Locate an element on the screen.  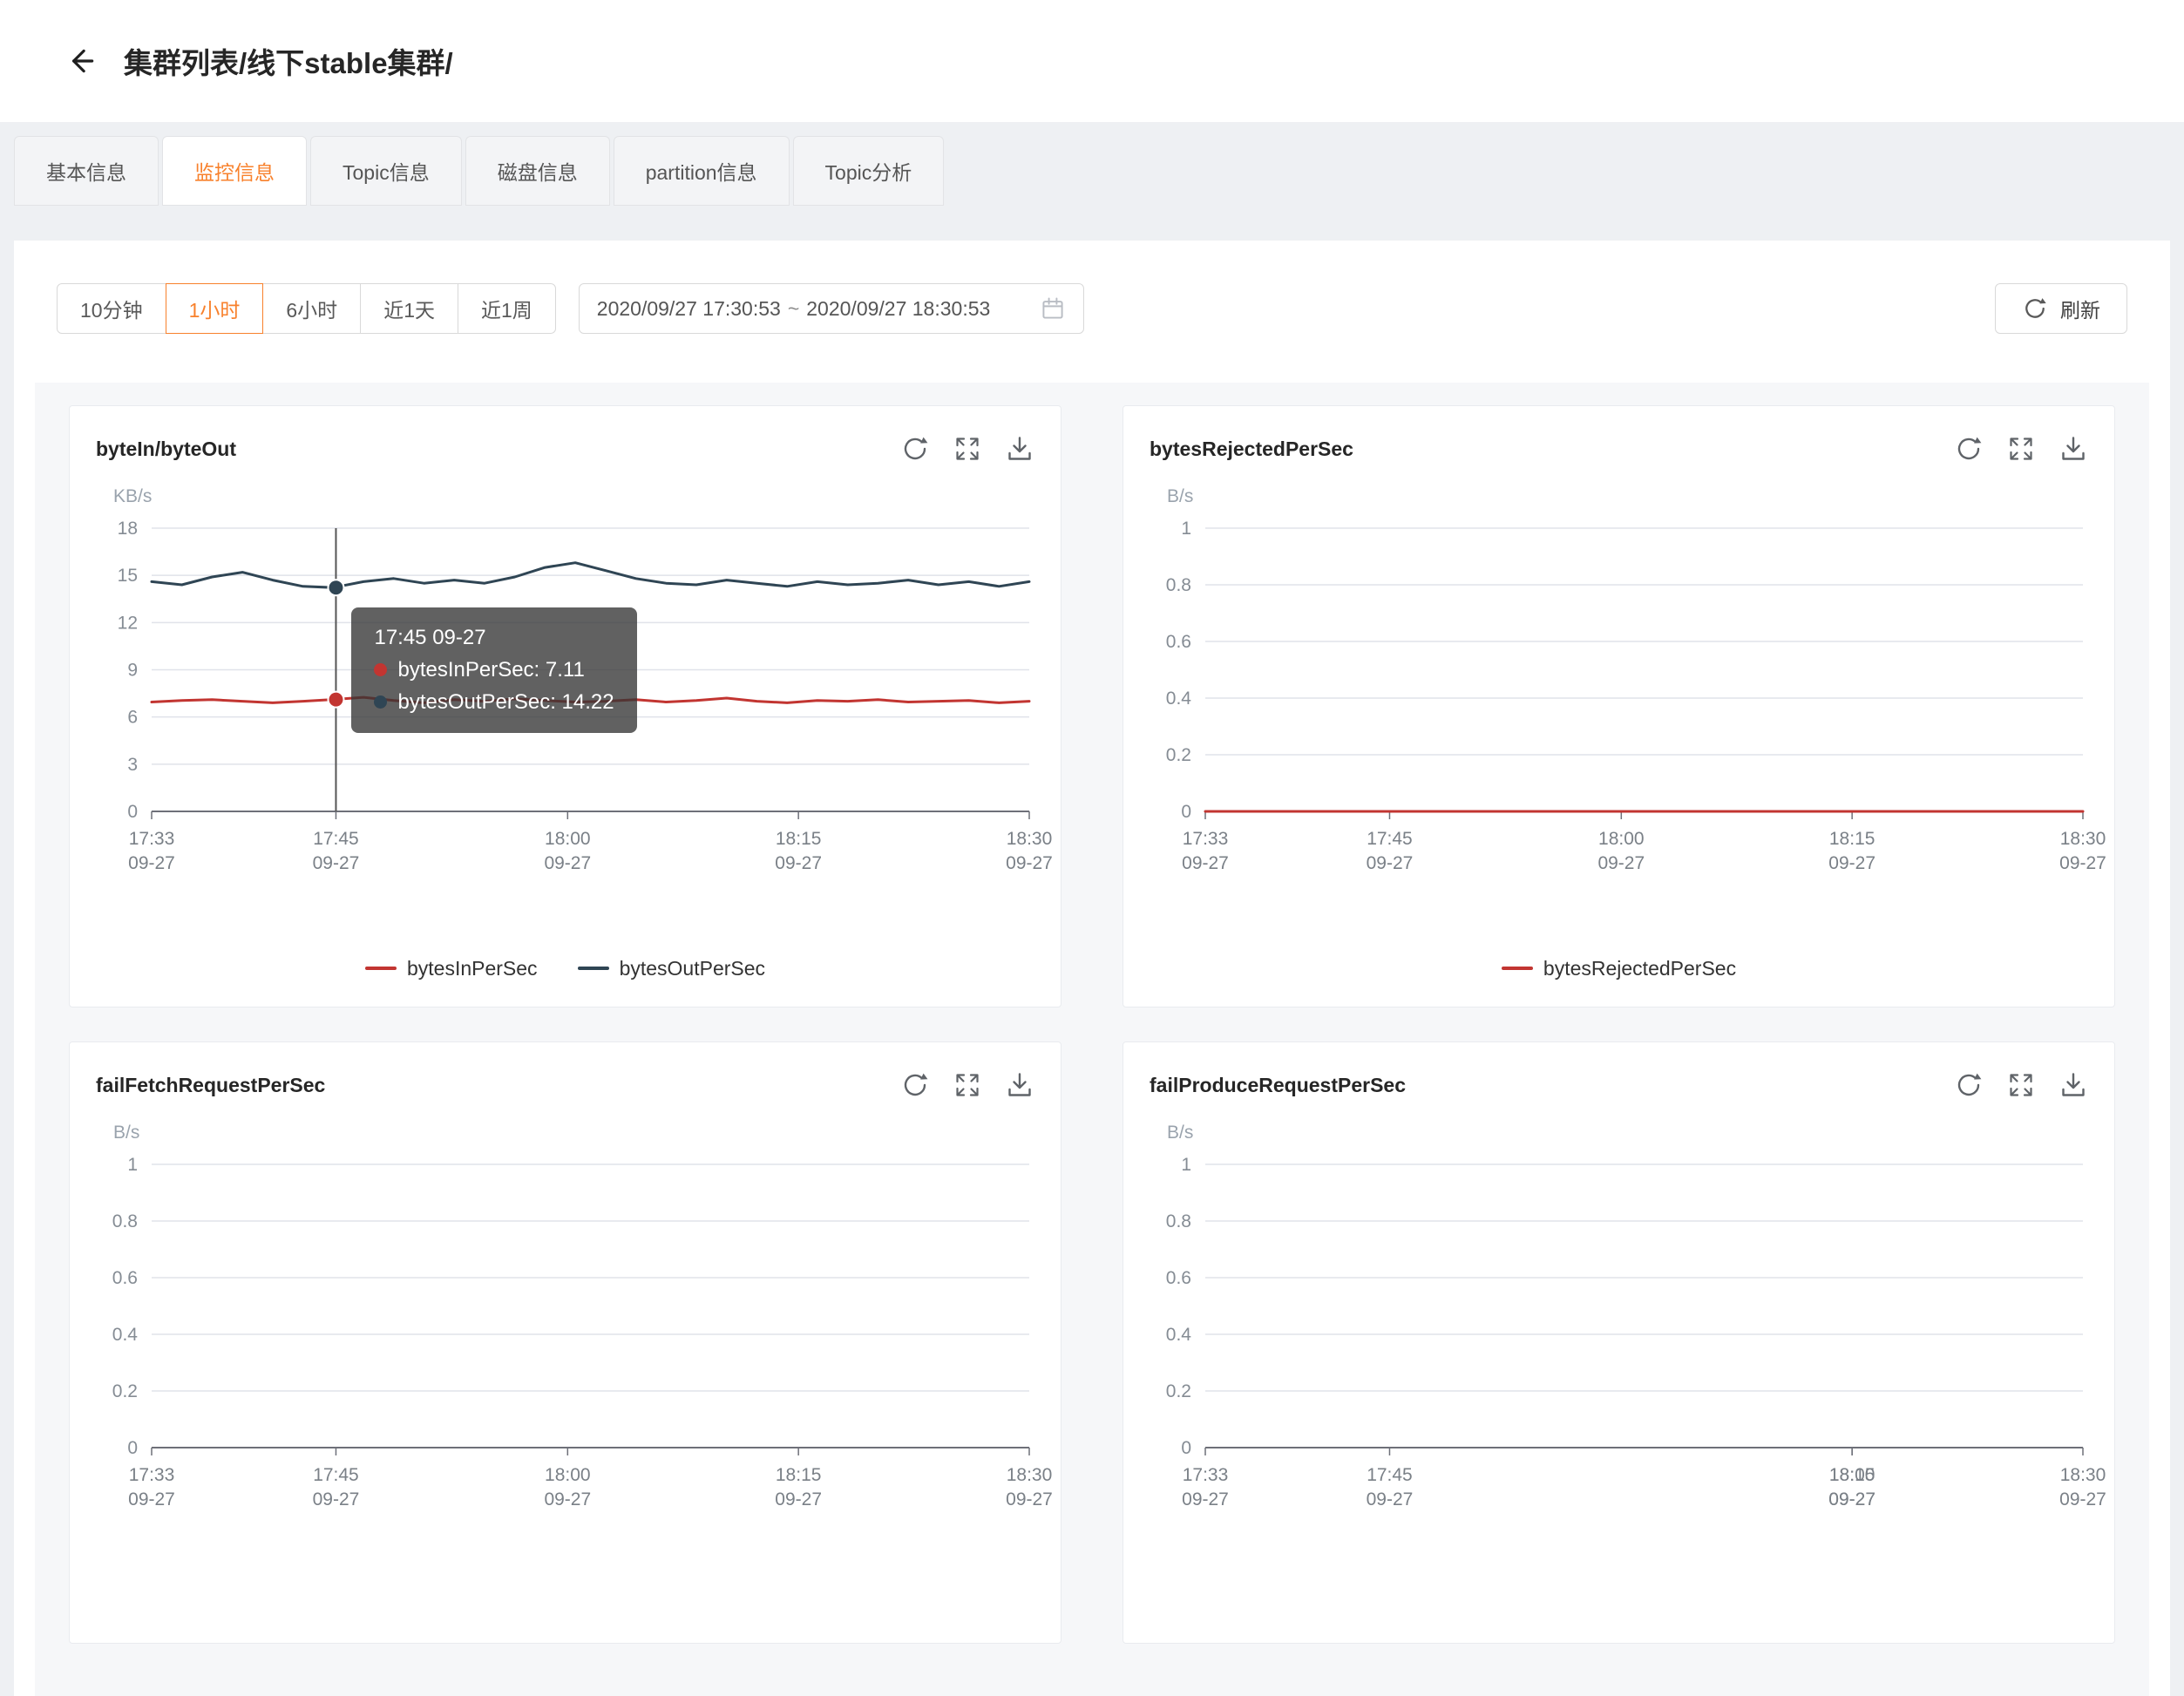
x-tick-time: 17:45 is located at coordinates (336, 839).